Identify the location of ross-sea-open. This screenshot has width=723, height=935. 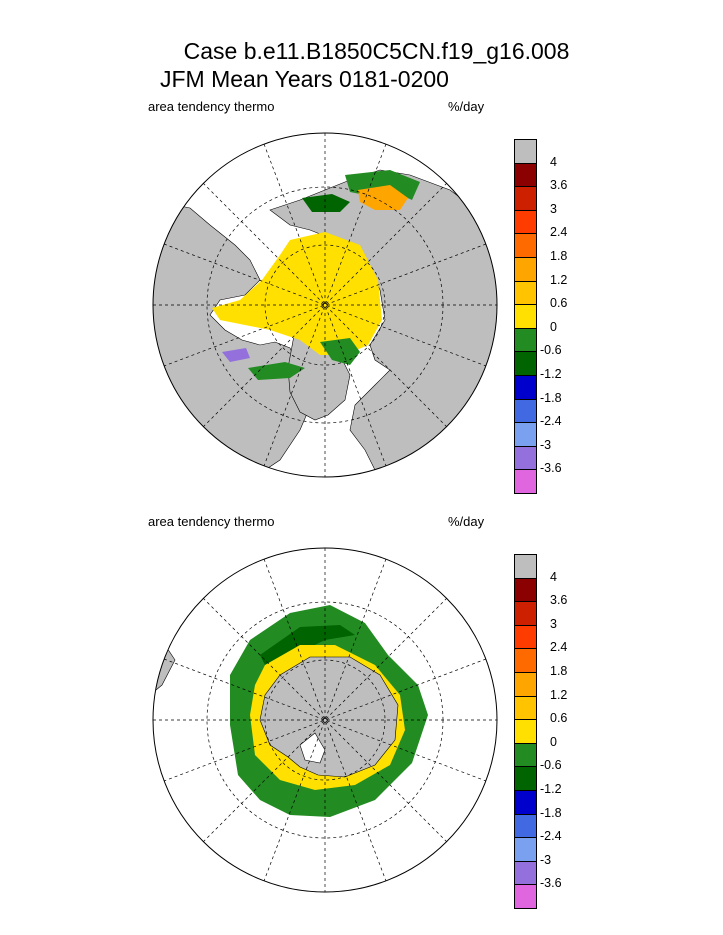
(312, 748).